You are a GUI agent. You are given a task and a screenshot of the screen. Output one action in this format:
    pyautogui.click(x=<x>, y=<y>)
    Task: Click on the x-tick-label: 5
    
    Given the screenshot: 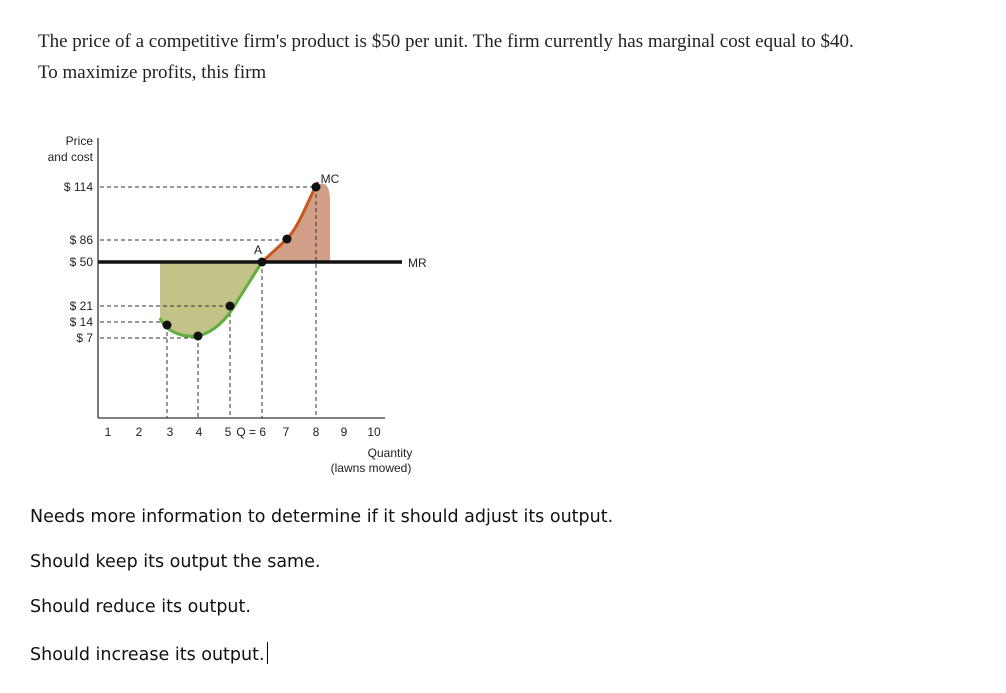 What is the action you would take?
    pyautogui.click(x=228, y=432)
    